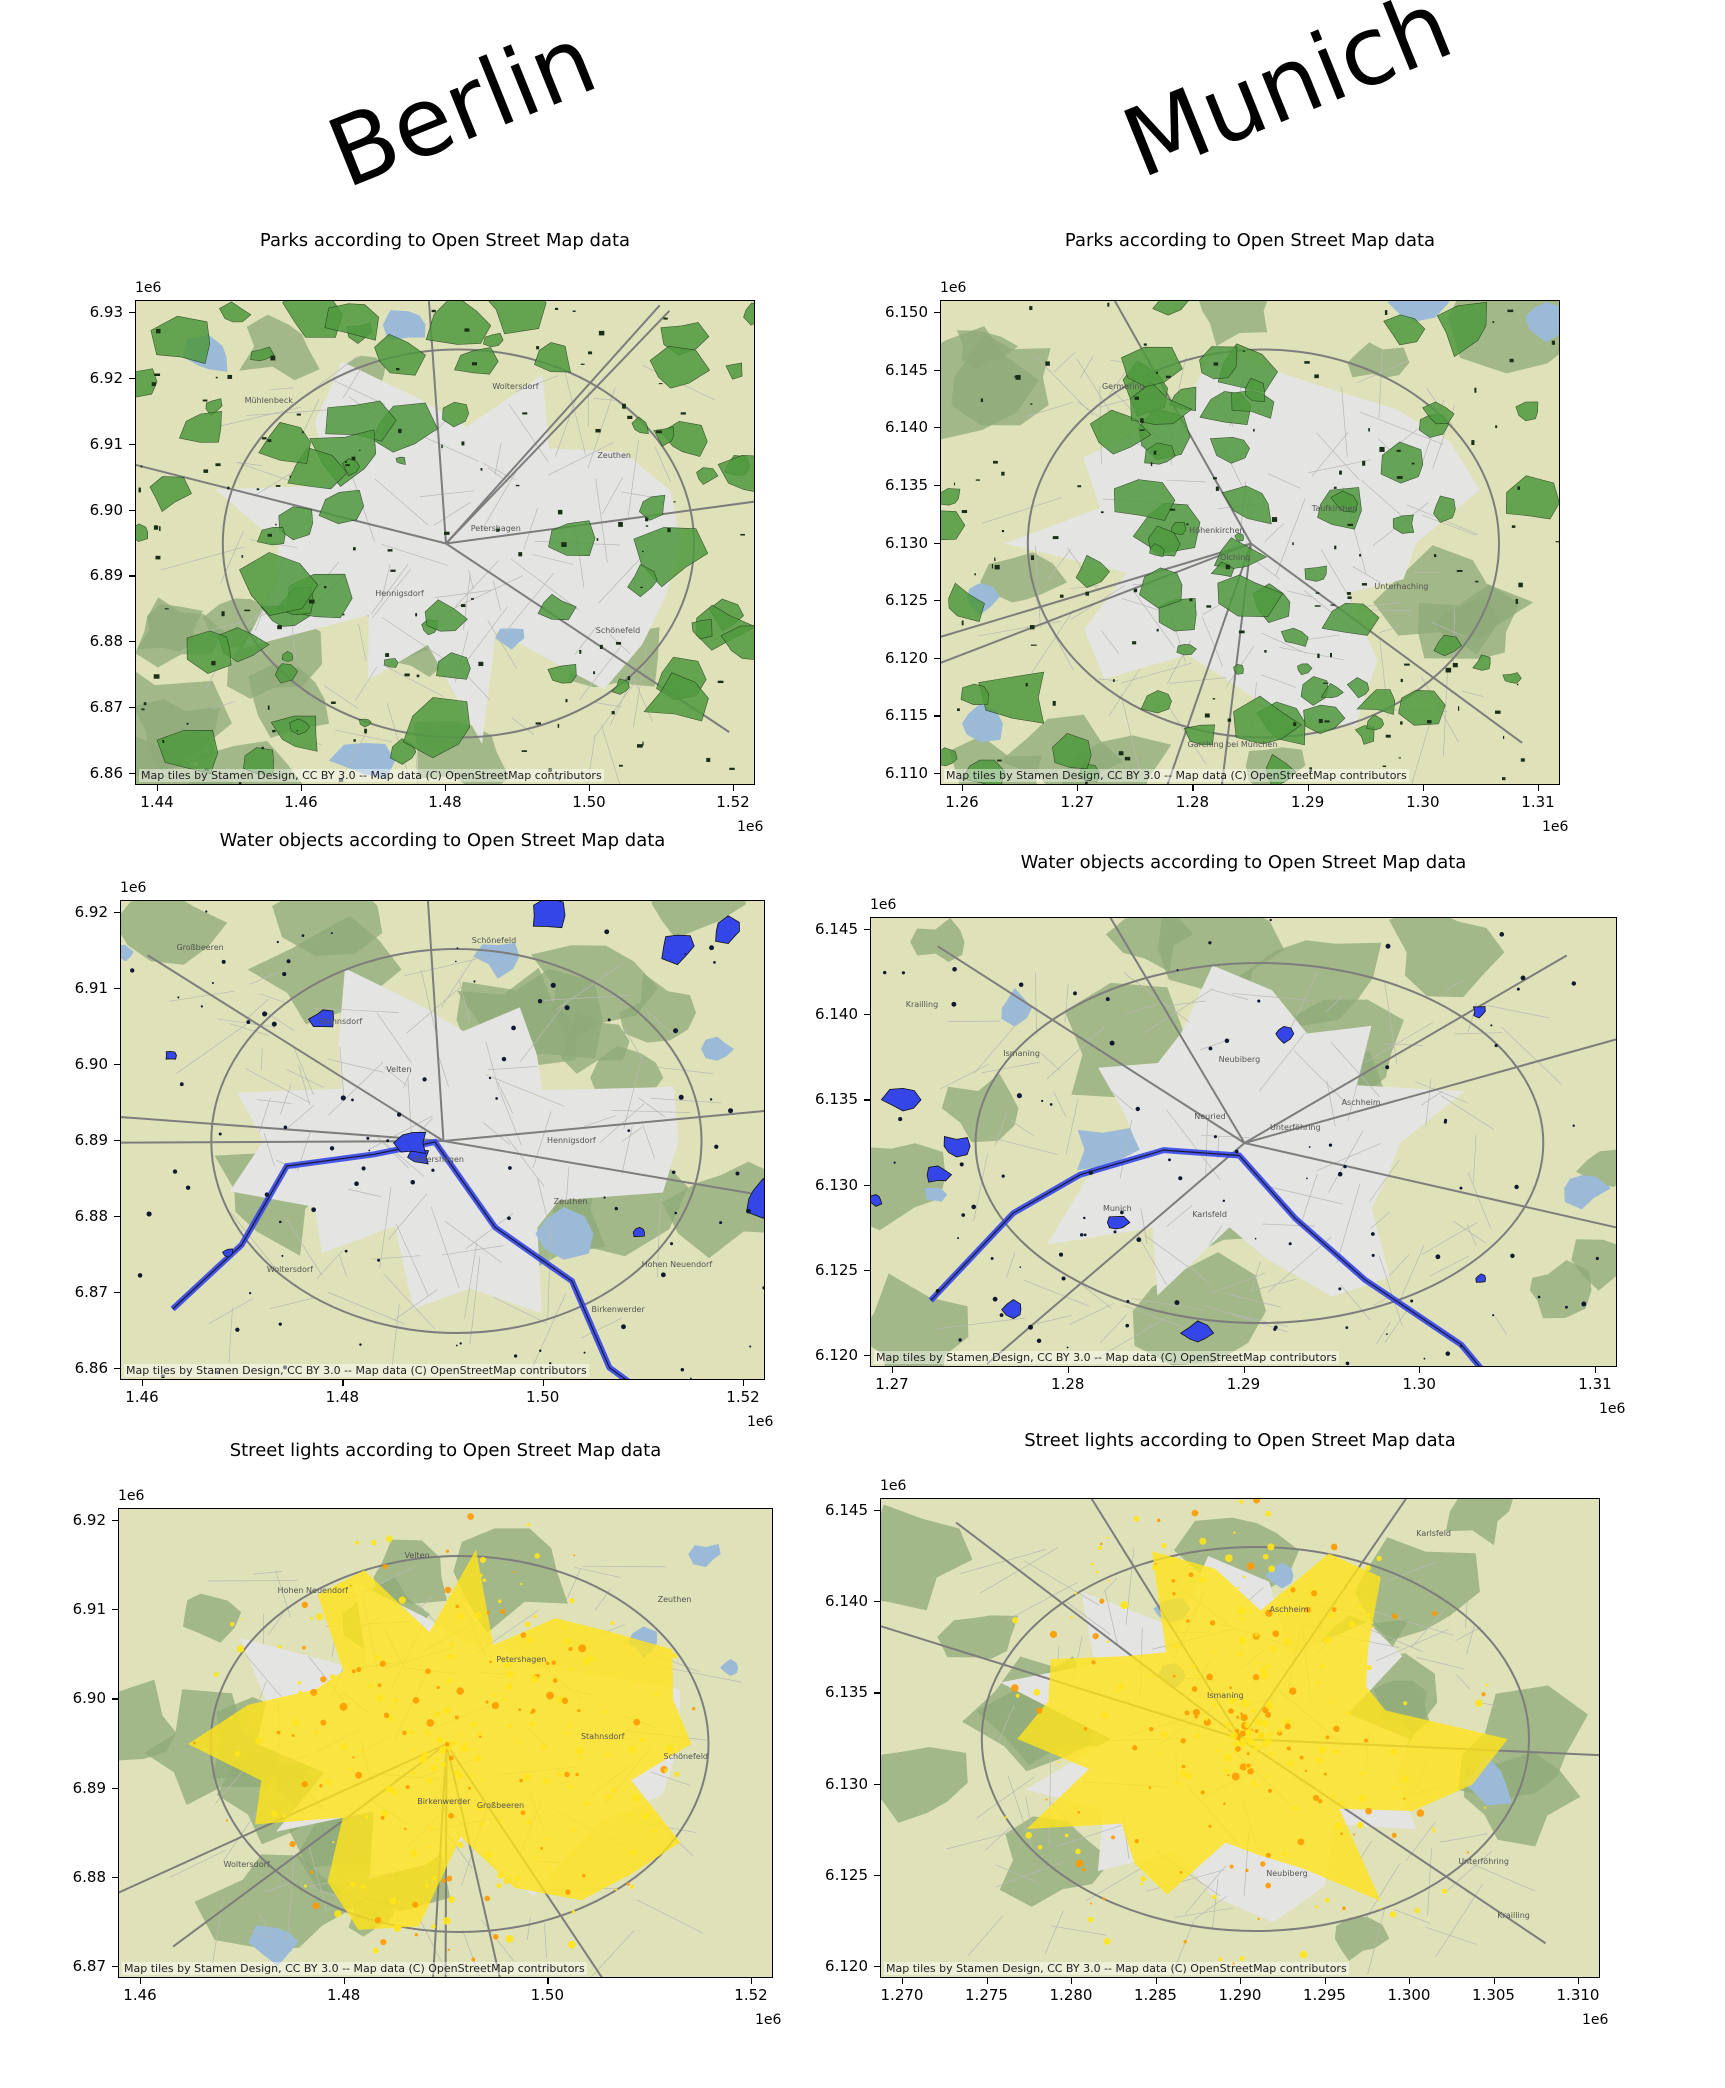  I want to click on street-network, so click(1250, 1166).